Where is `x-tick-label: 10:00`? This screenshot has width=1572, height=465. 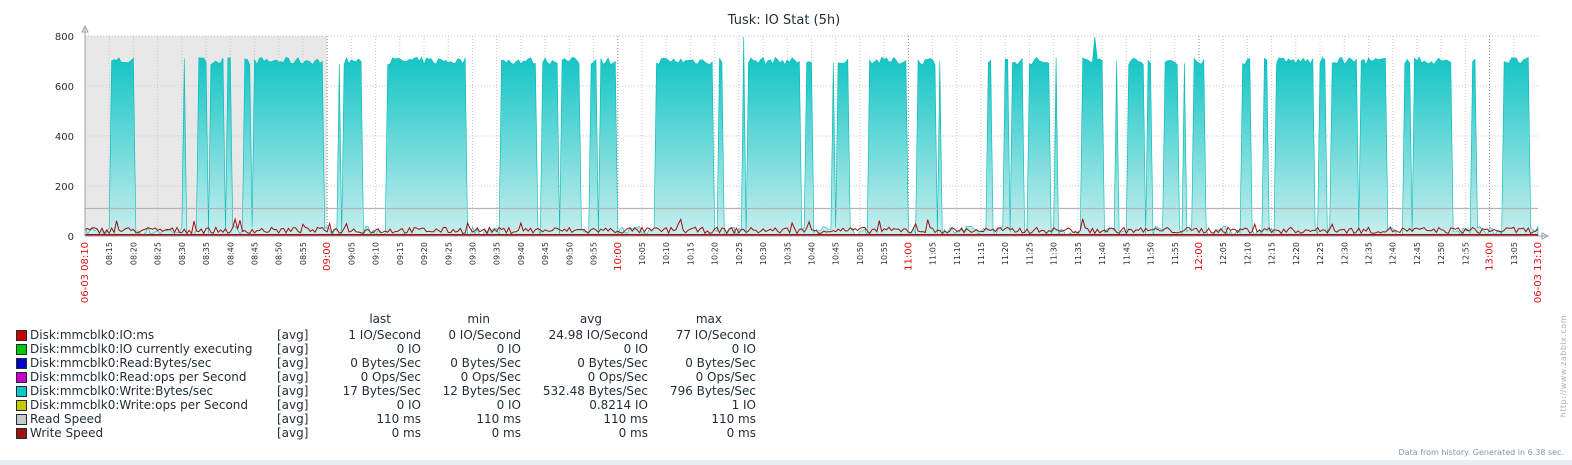 x-tick-label: 10:00 is located at coordinates (618, 256).